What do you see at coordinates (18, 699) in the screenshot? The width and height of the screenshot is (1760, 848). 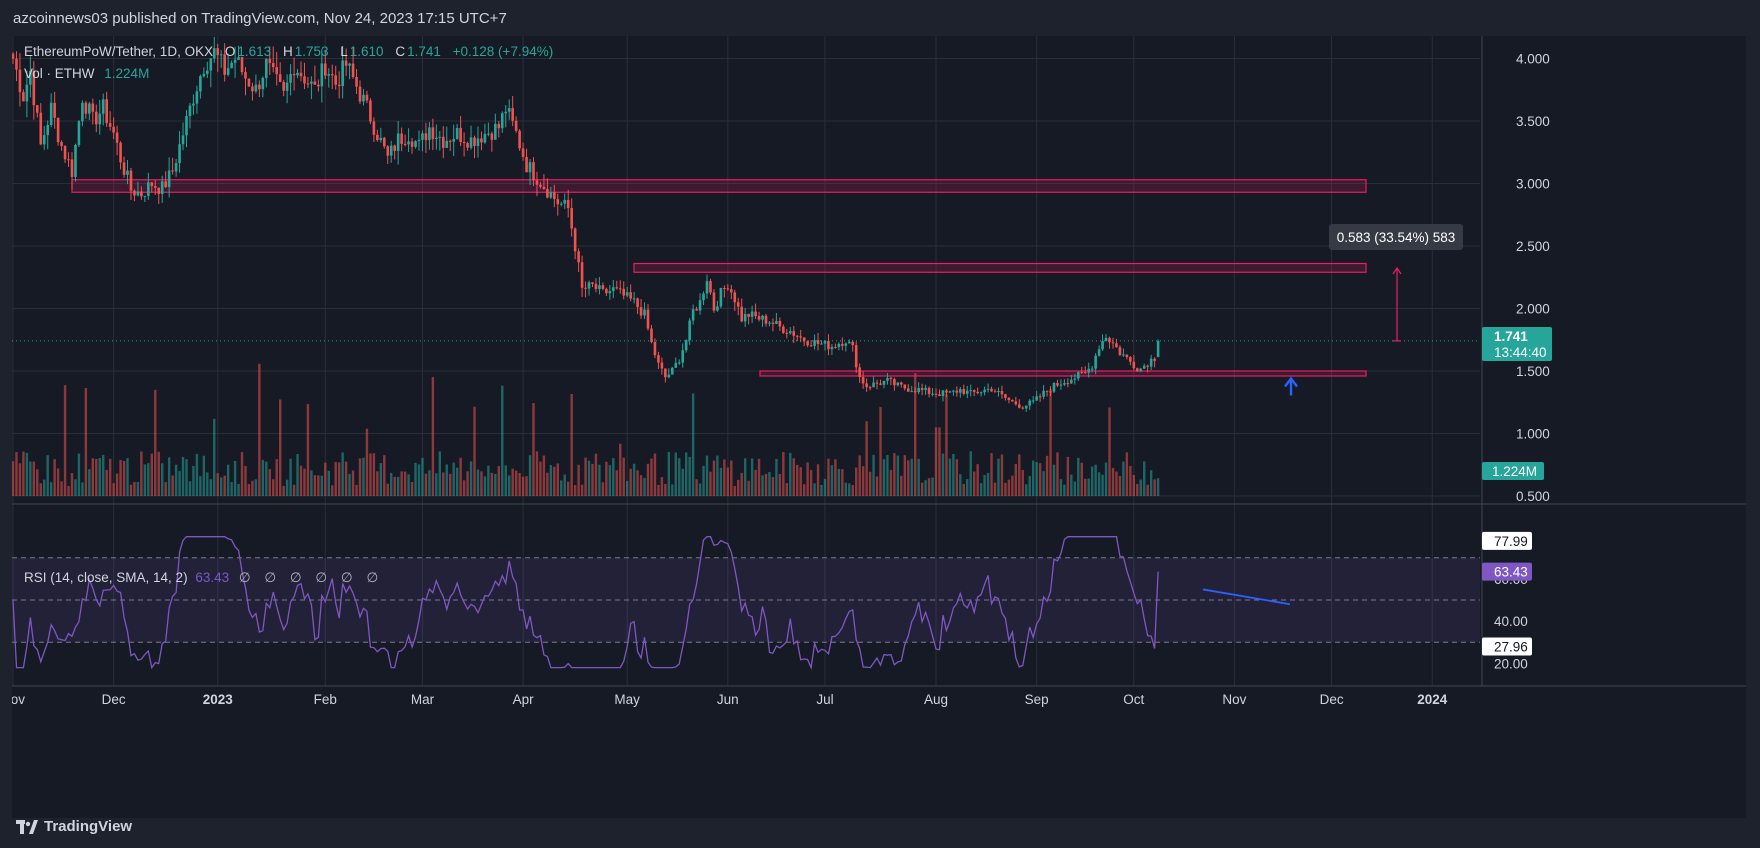 I see `time-tick-label: Nov` at bounding box center [18, 699].